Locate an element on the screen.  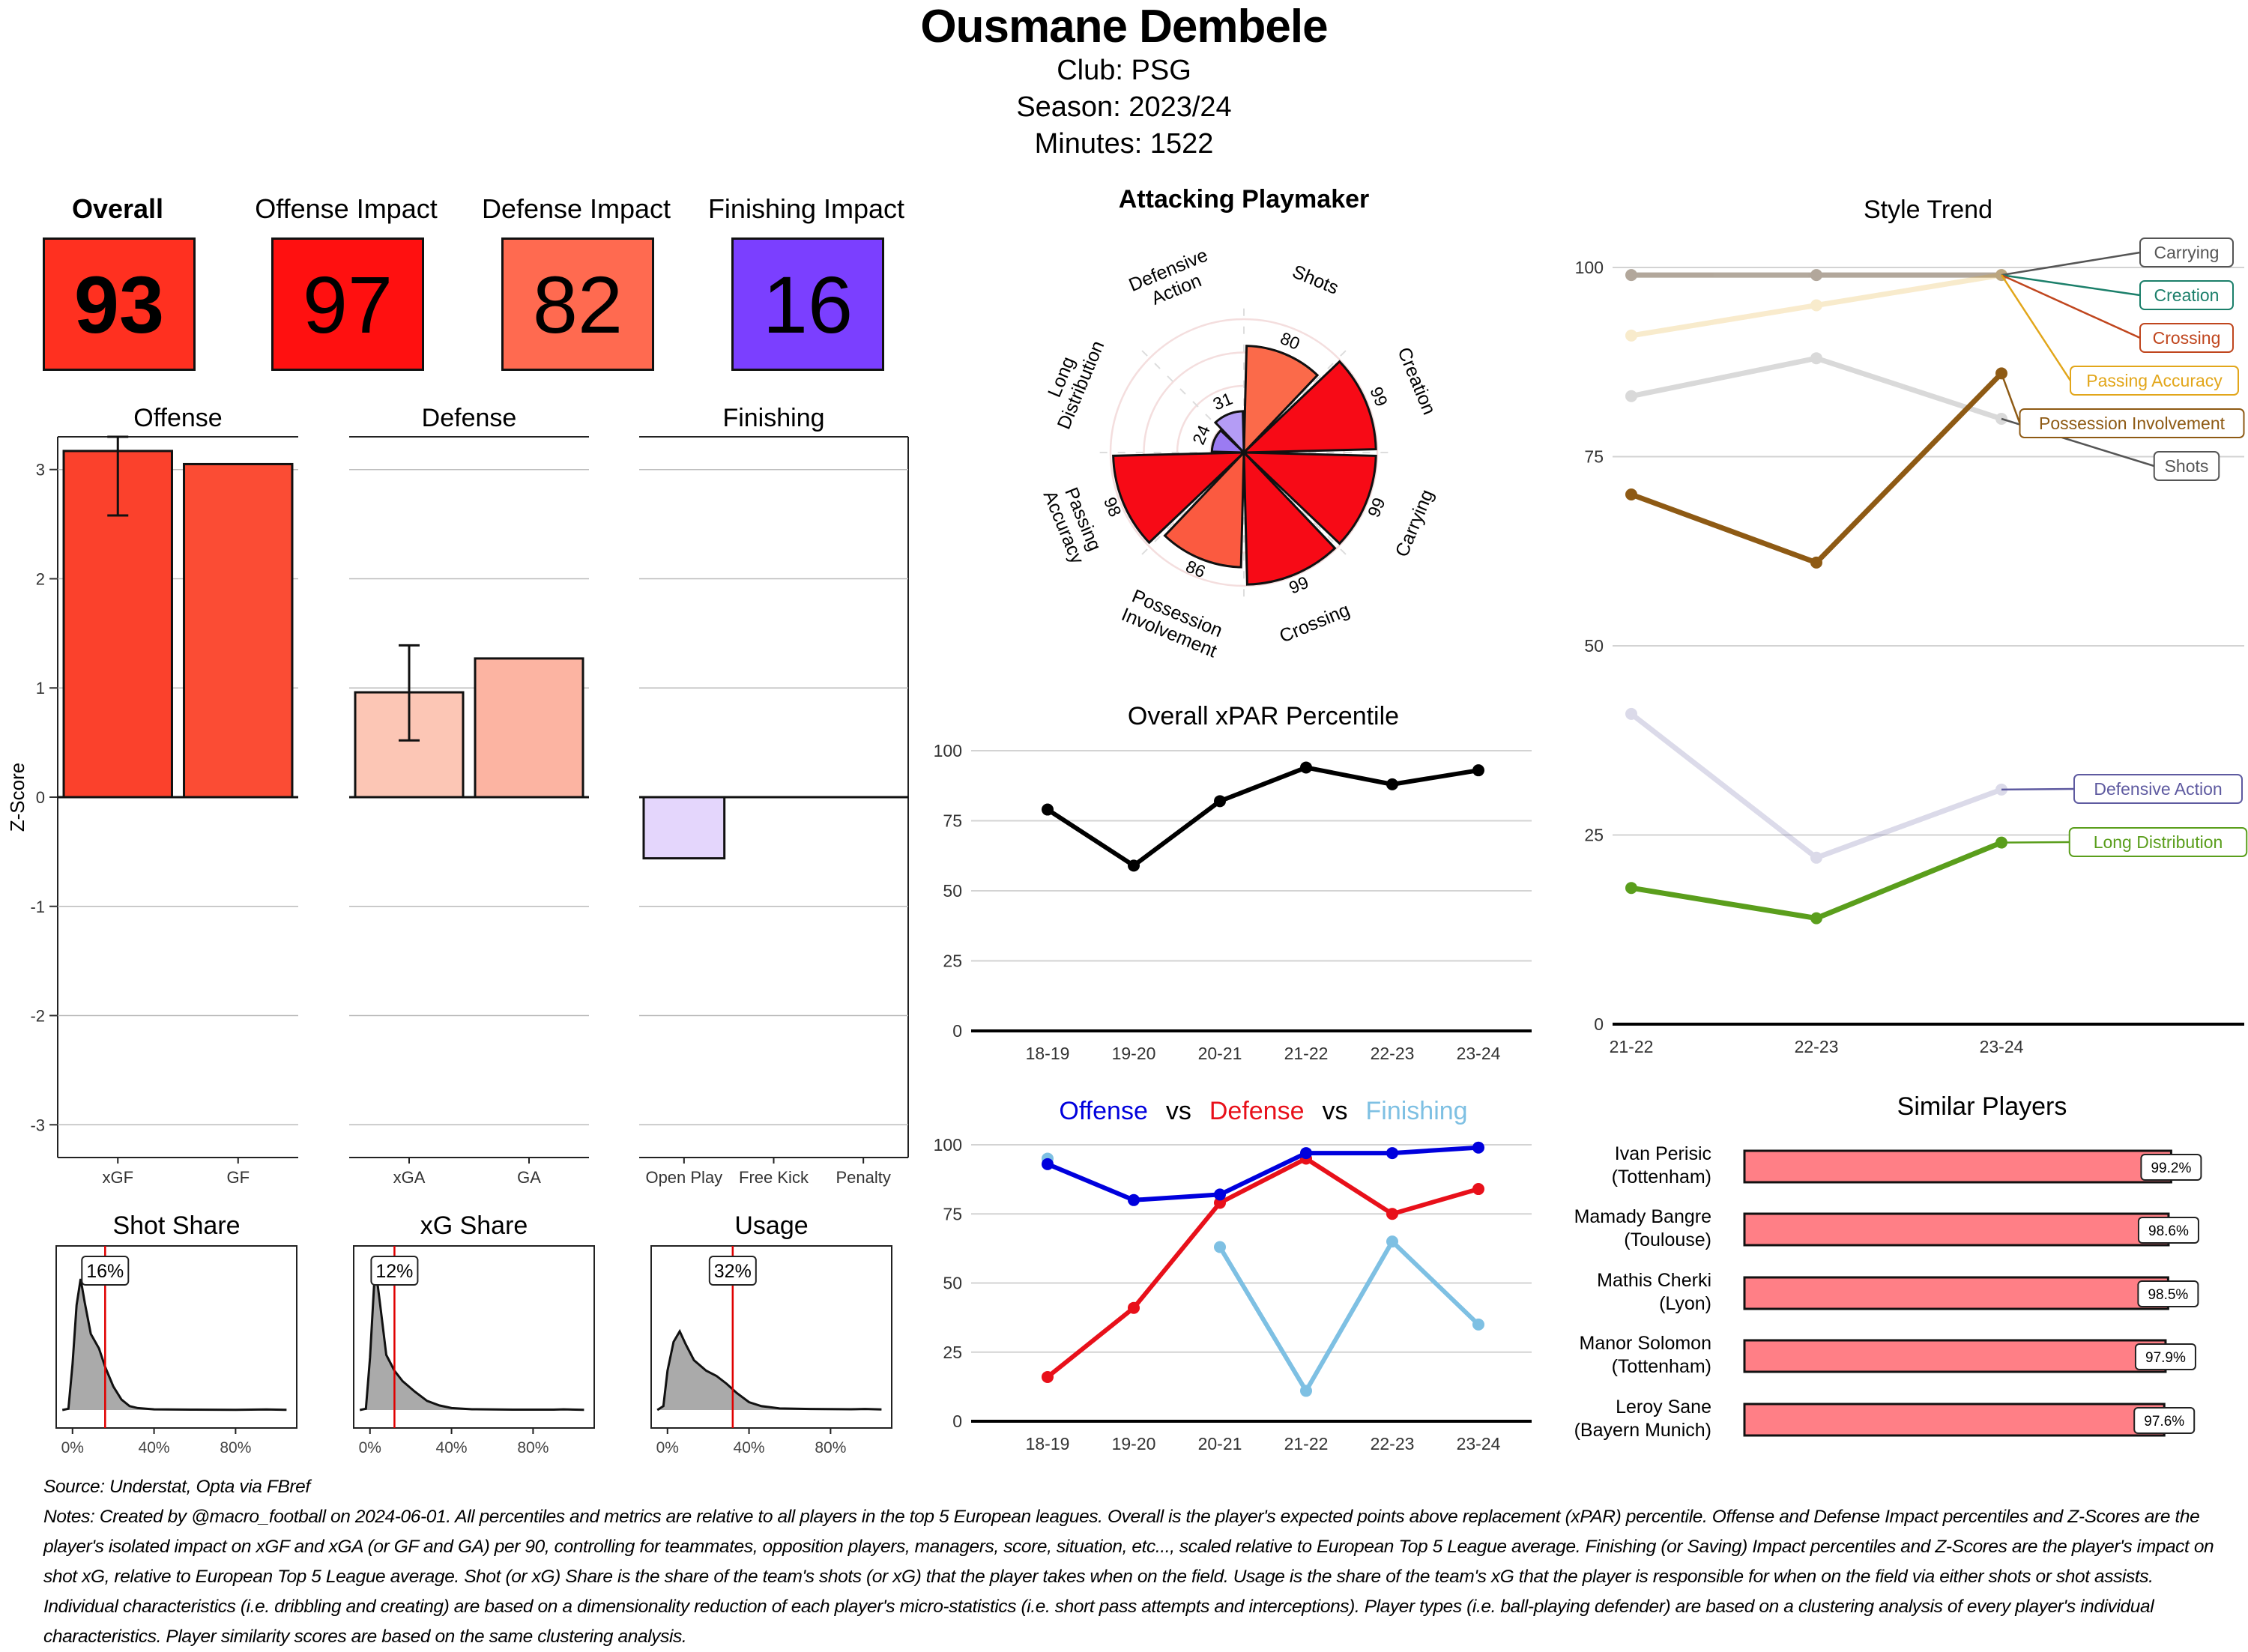
title-part: Defense is located at coordinates (1257, 1111).